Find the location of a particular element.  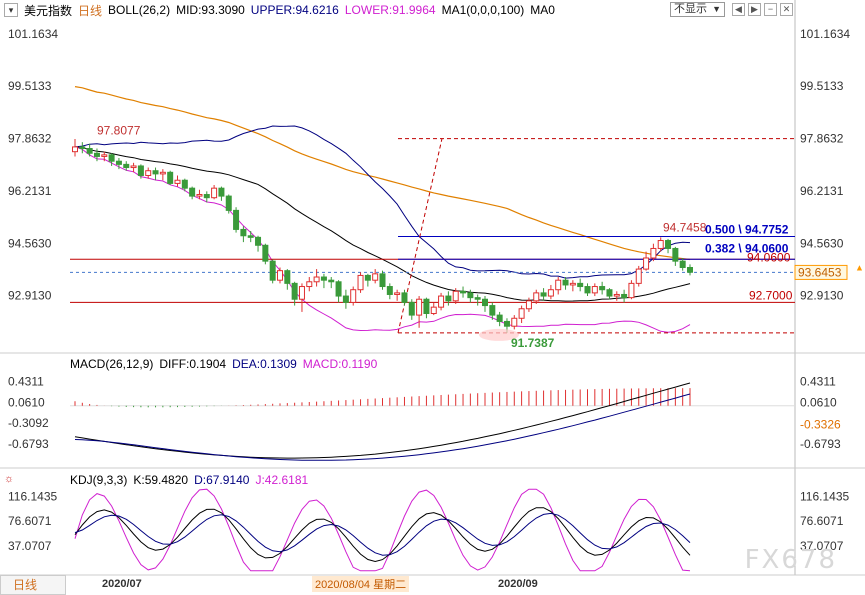

macd-title: MACD(26,12,9) is located at coordinates (112, 364).